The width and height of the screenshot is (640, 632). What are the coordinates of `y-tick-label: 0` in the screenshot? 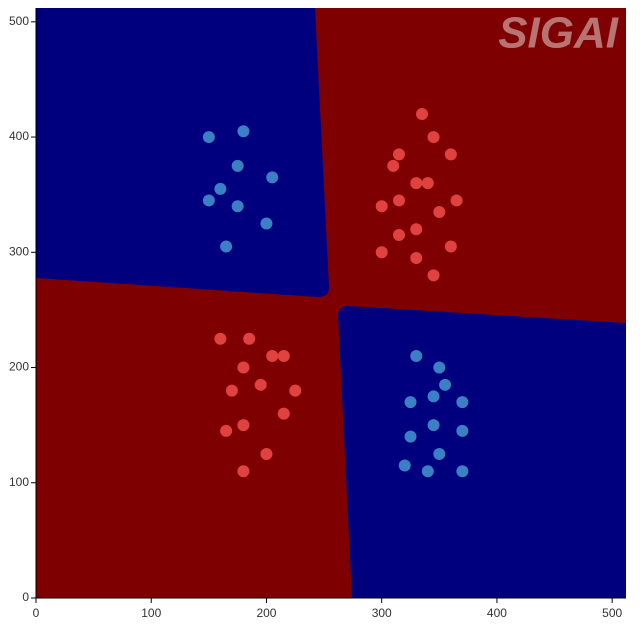 It's located at (25, 597).